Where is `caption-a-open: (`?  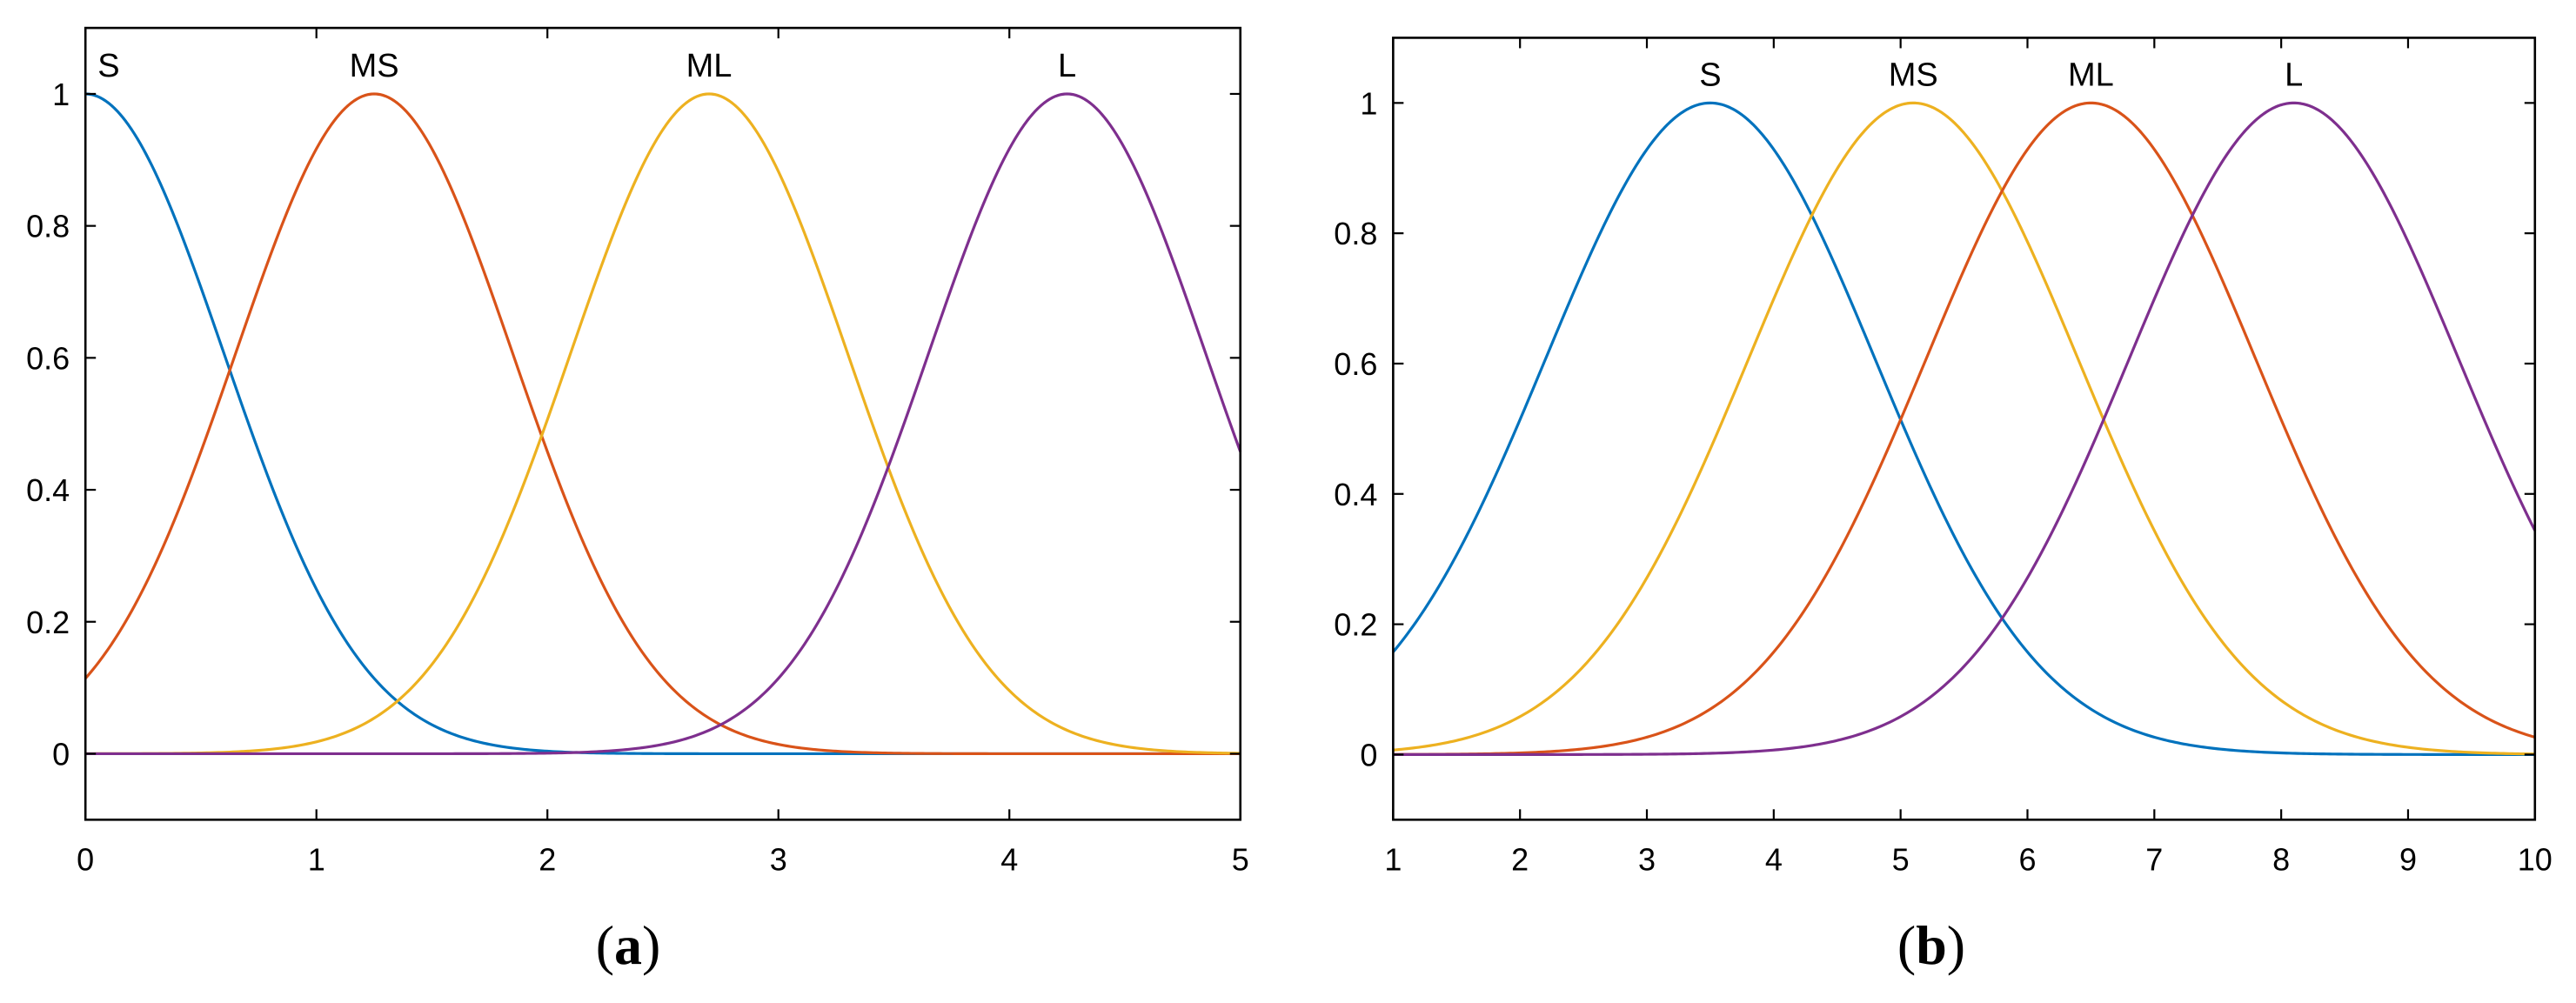 caption-a-open: ( is located at coordinates (604, 945).